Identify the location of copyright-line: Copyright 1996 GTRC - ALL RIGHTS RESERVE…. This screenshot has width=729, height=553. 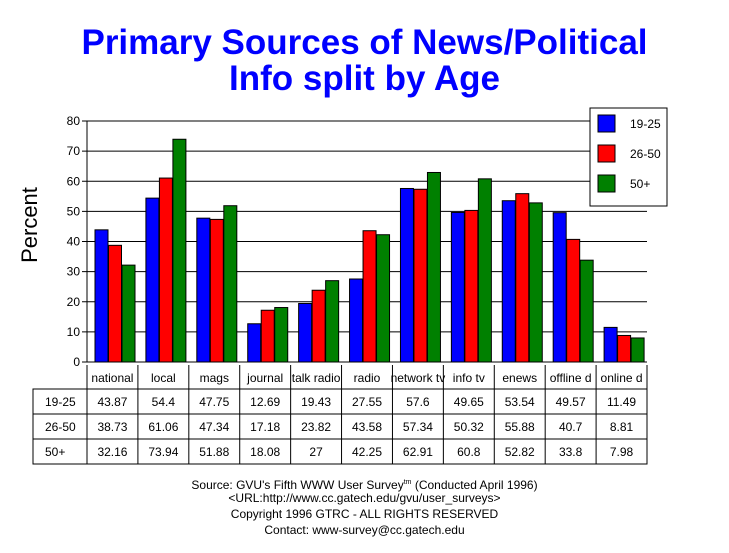
(364, 514).